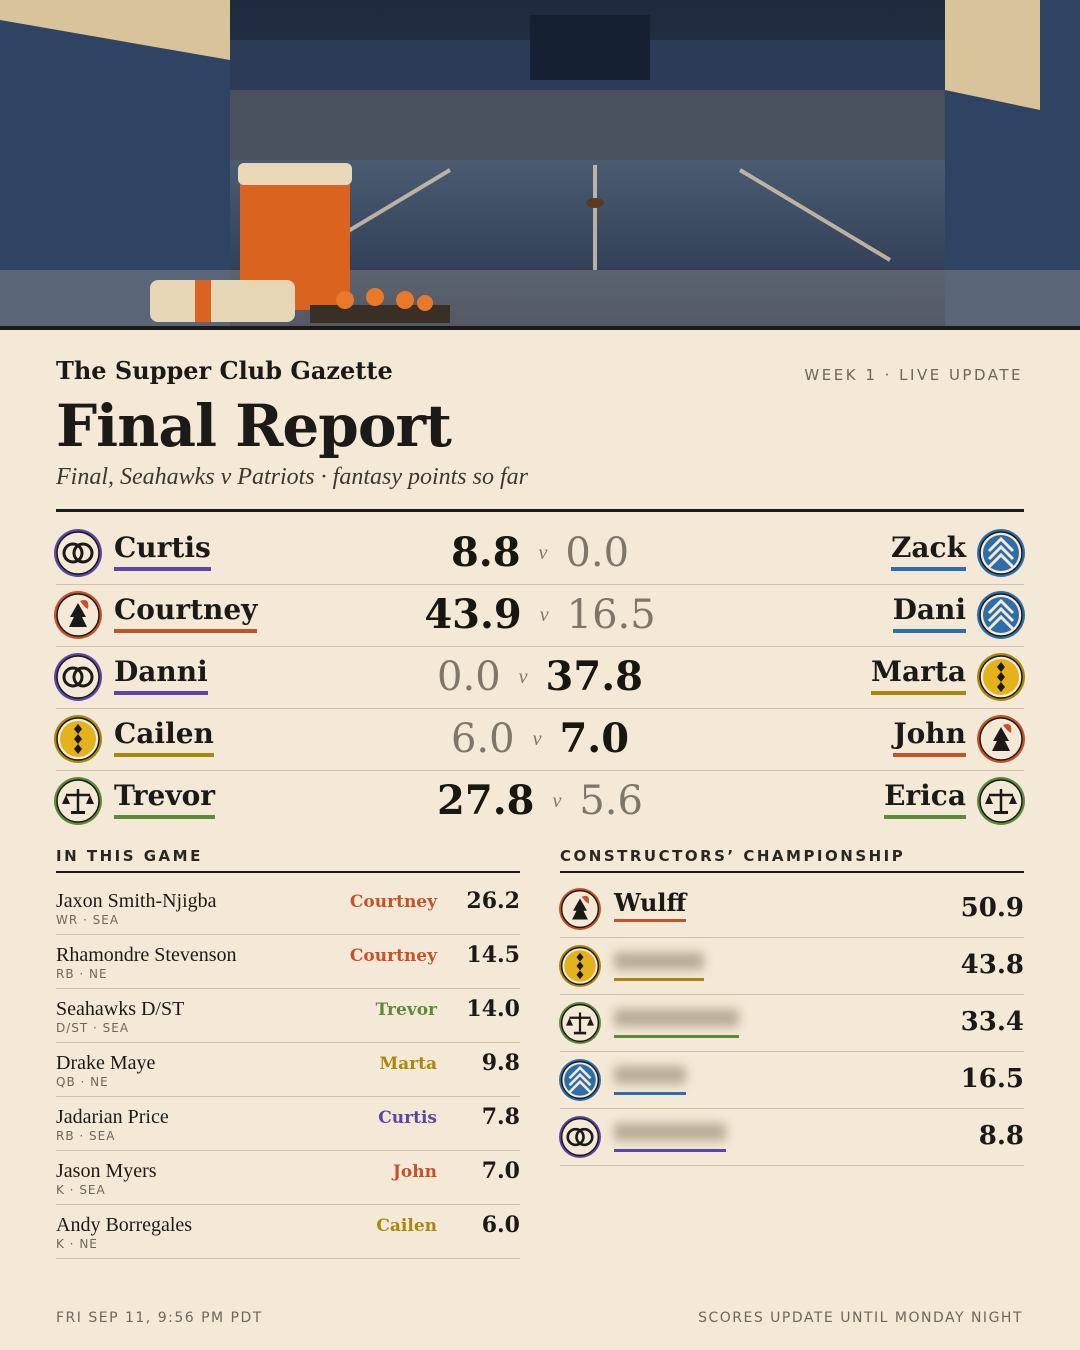 The width and height of the screenshot is (1080, 1350). What do you see at coordinates (860, 1318) in the screenshot?
I see `footer-note: SCORES UPDATE UNTIL MONDAY NIGHT` at bounding box center [860, 1318].